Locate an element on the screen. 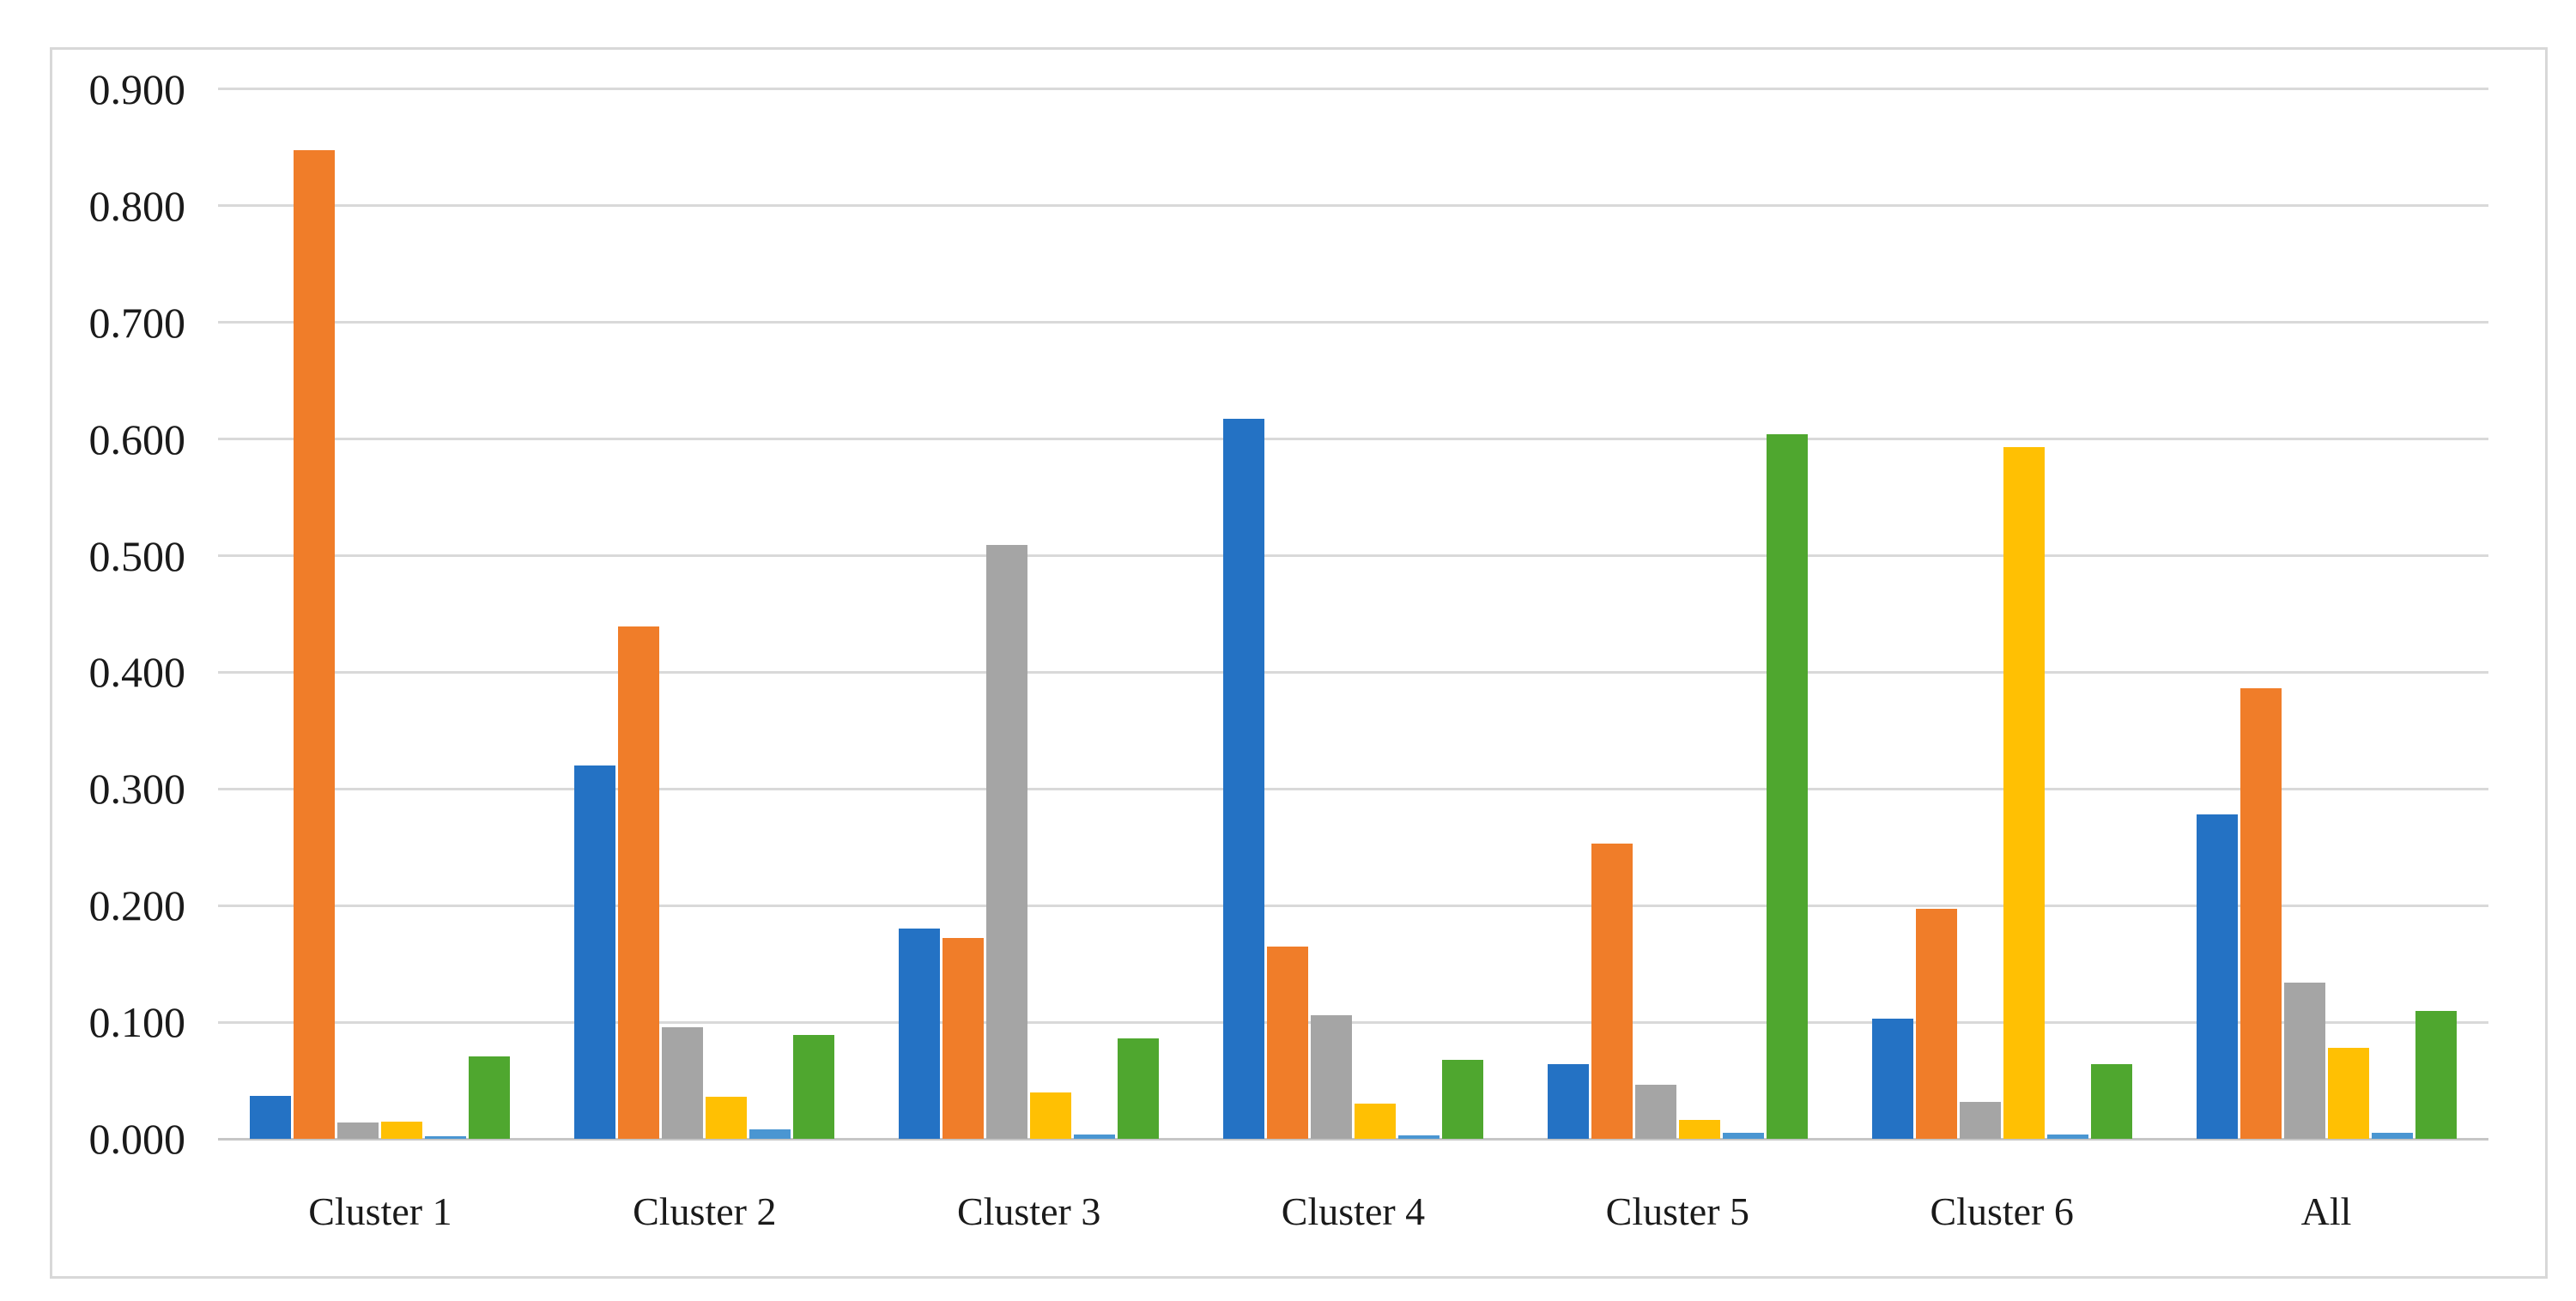 Image resolution: width=2576 pixels, height=1301 pixels. bar-gray-all is located at coordinates (2304, 1061).